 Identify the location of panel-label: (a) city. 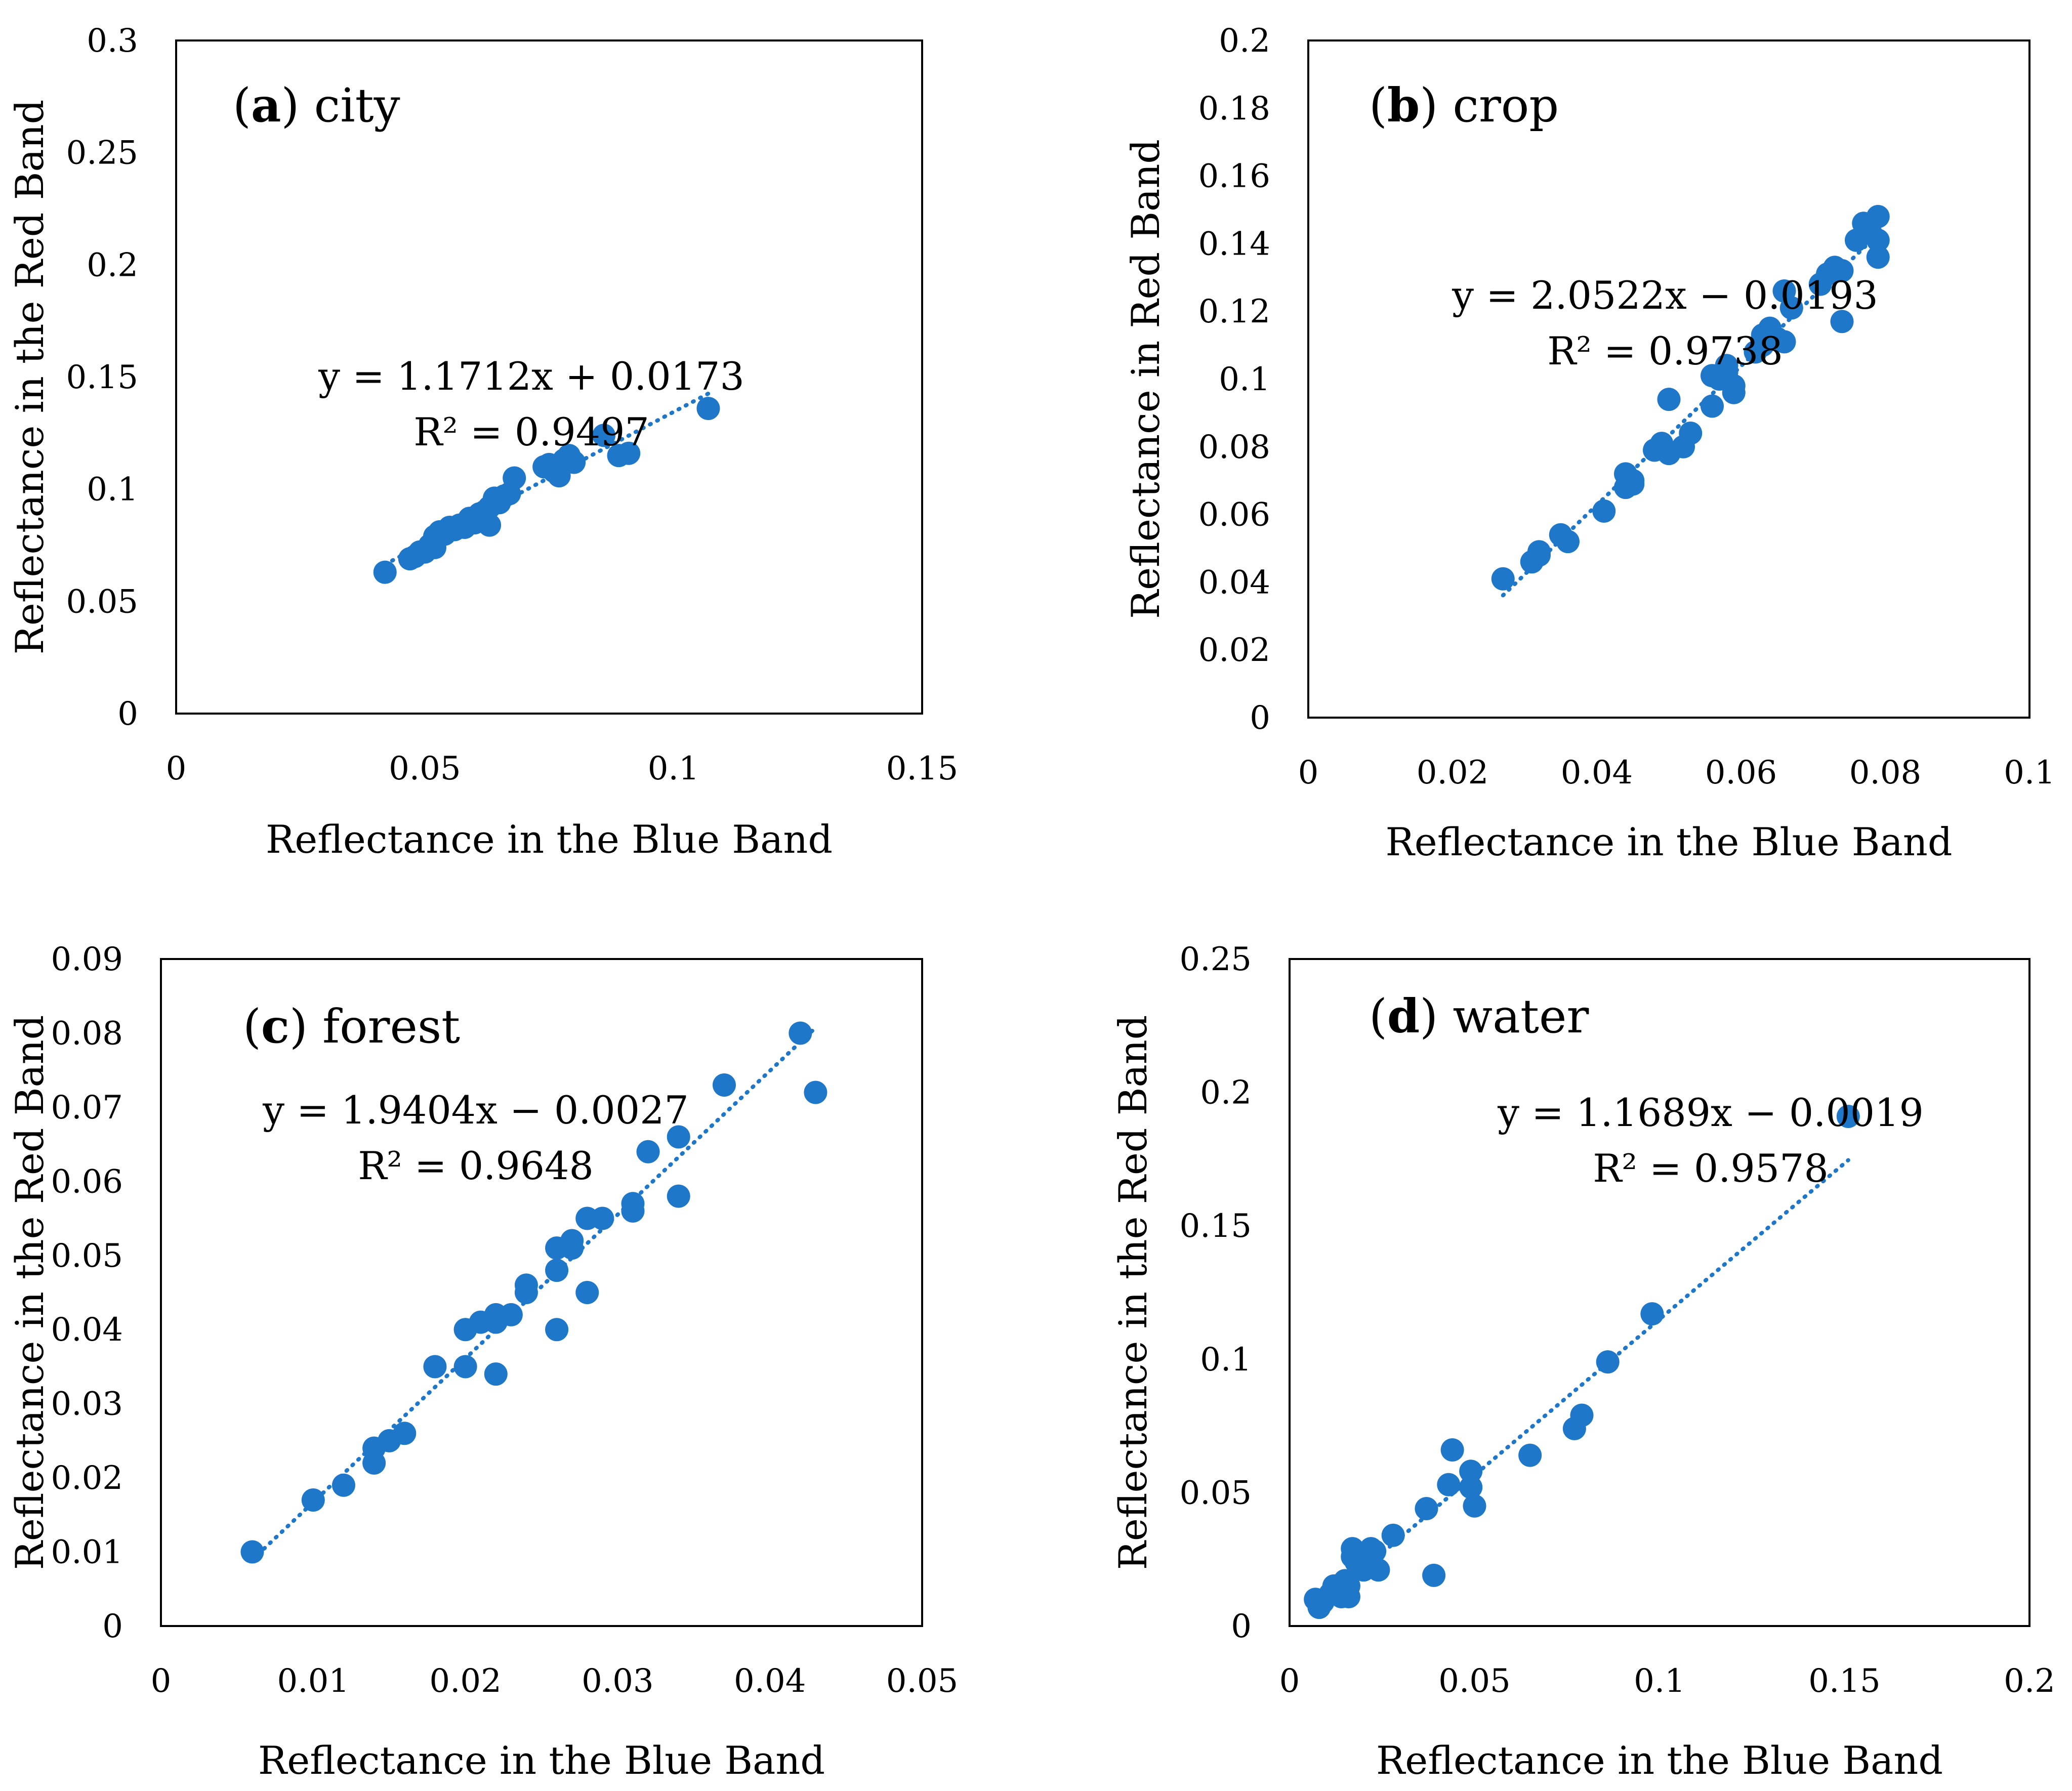
(316, 105).